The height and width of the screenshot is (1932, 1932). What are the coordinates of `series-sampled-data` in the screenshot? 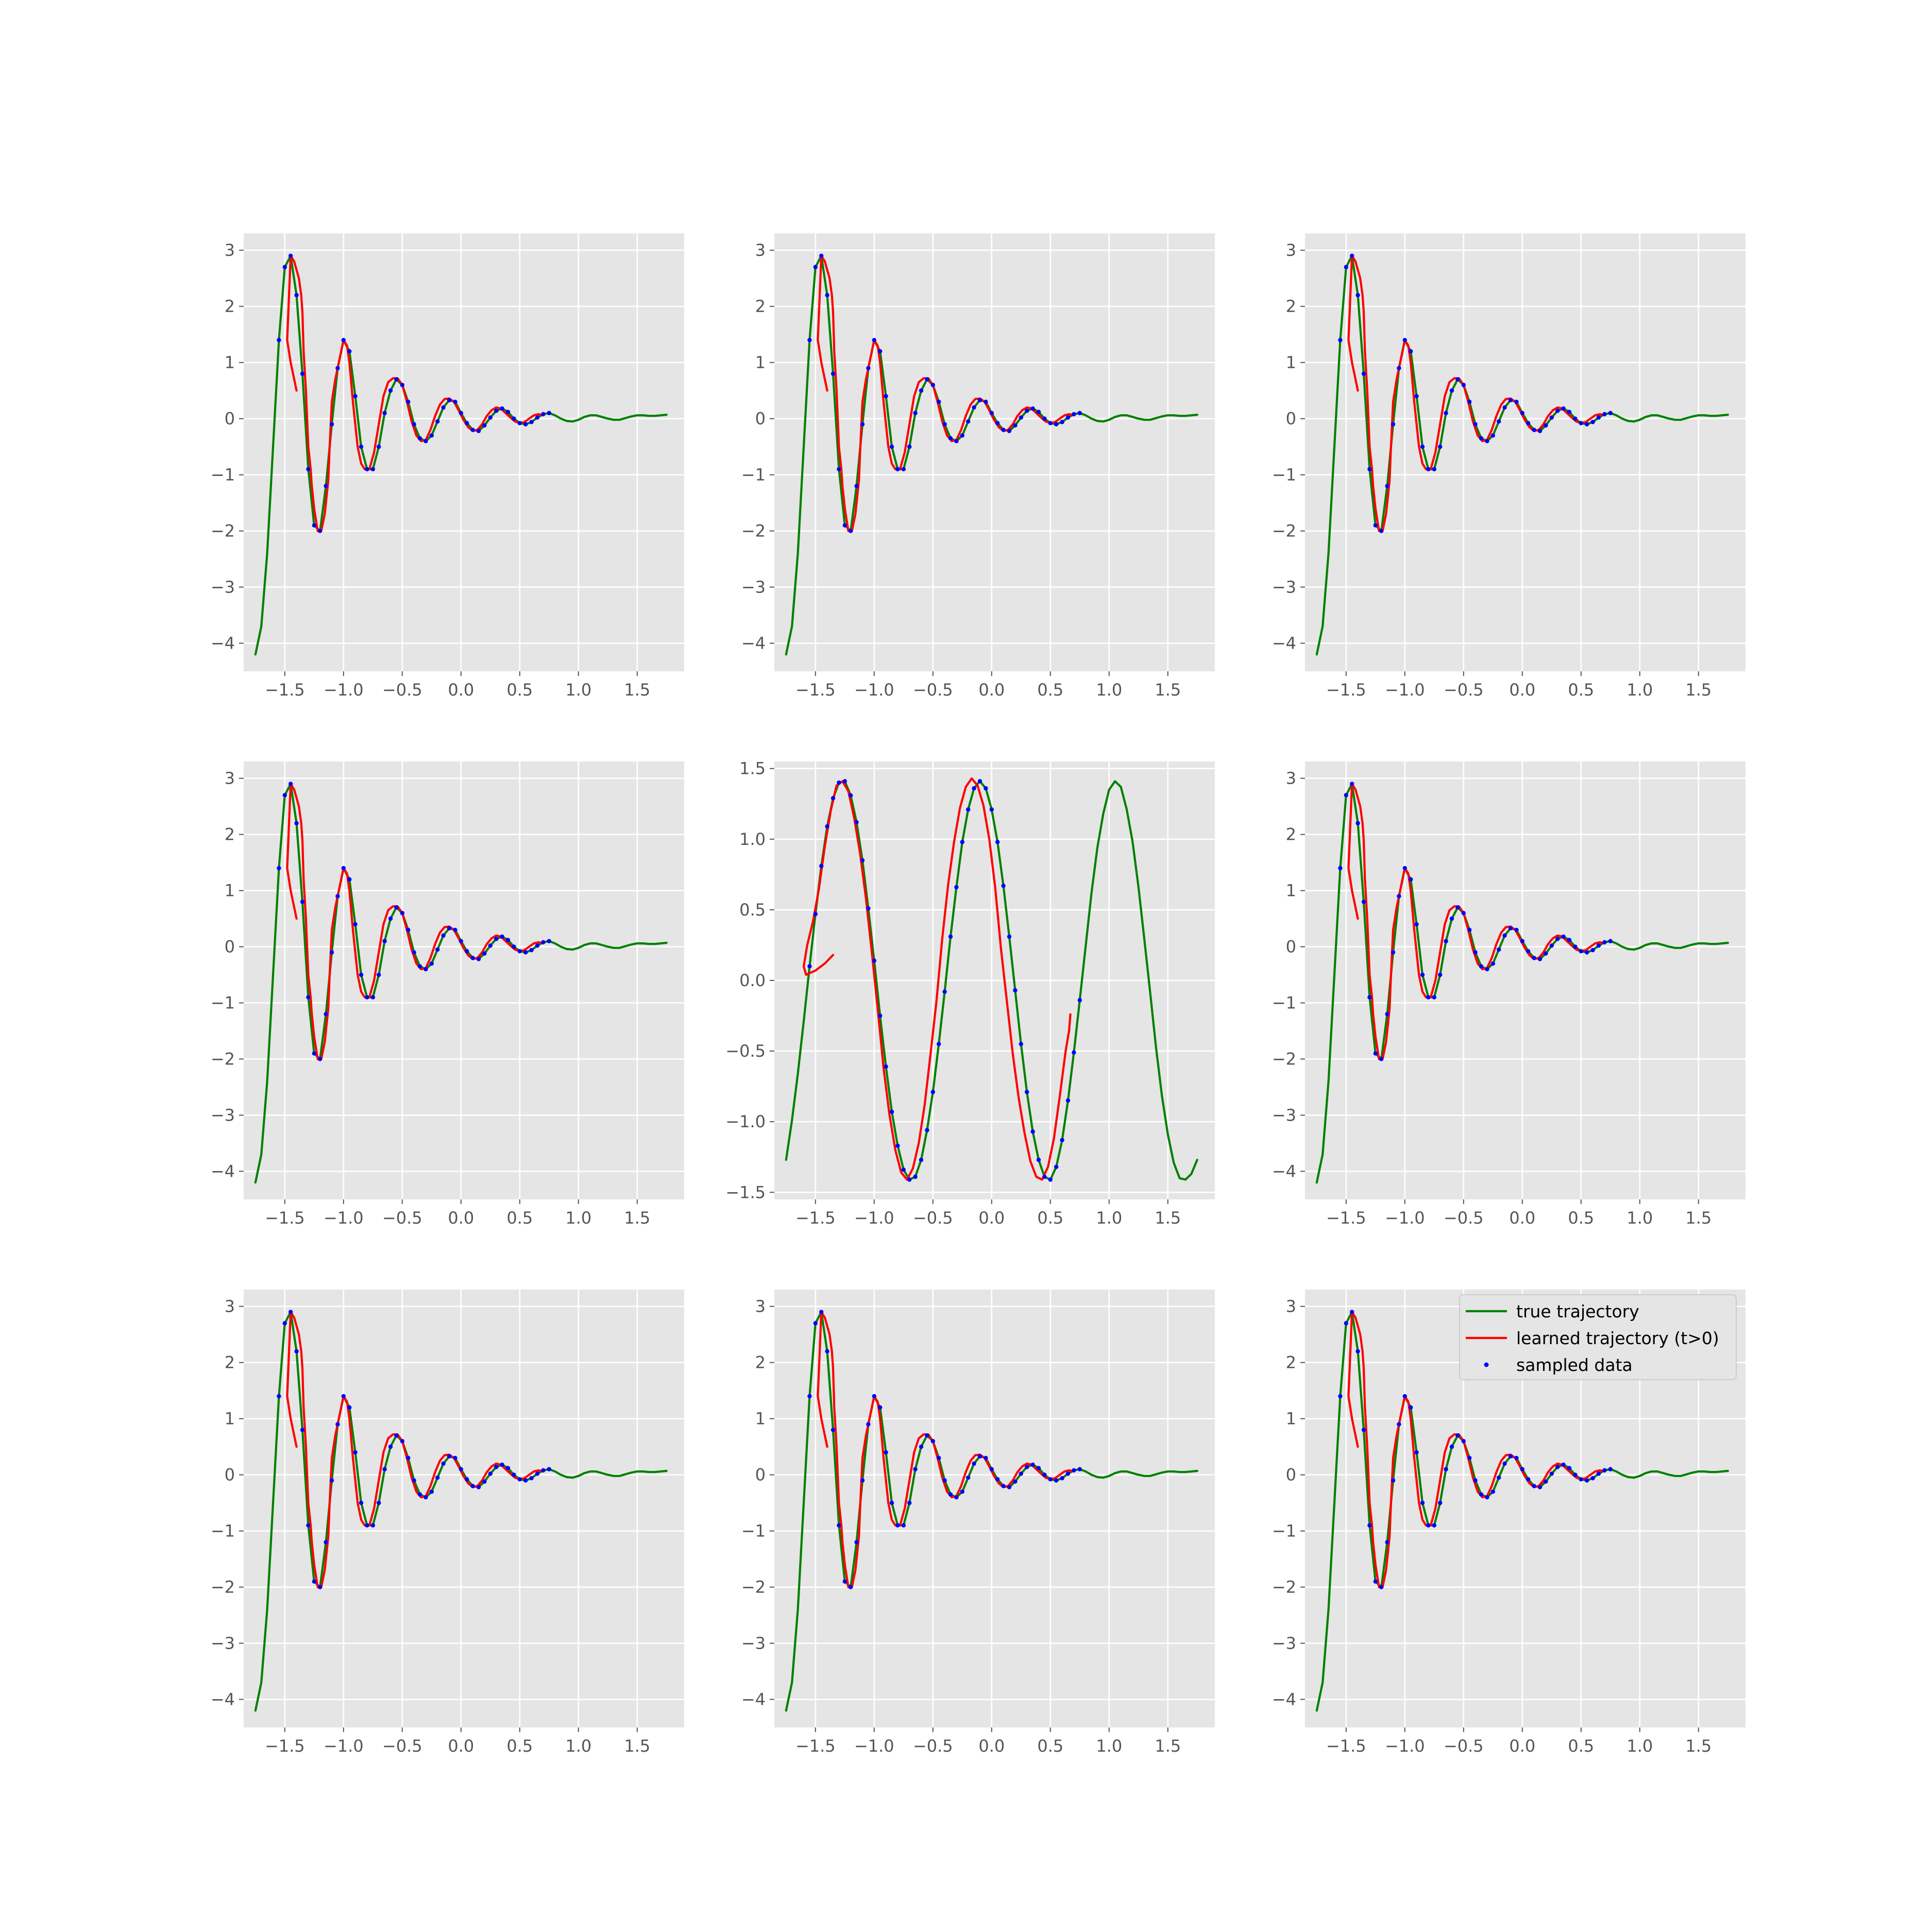 It's located at (414, 1449).